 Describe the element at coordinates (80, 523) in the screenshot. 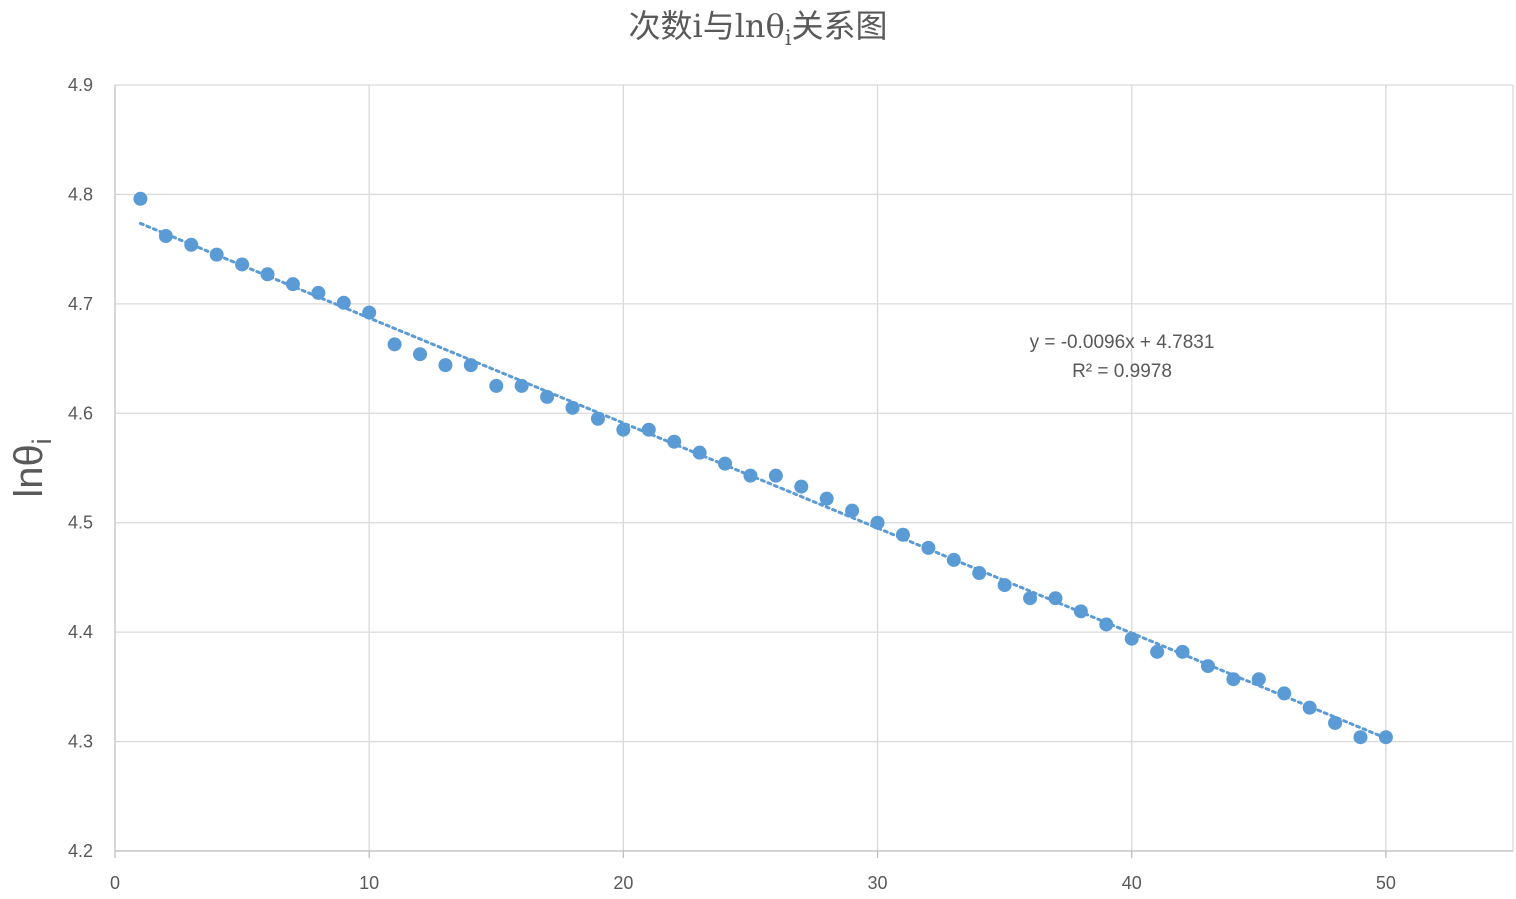

I see `y-tick-label: 4.5` at that location.